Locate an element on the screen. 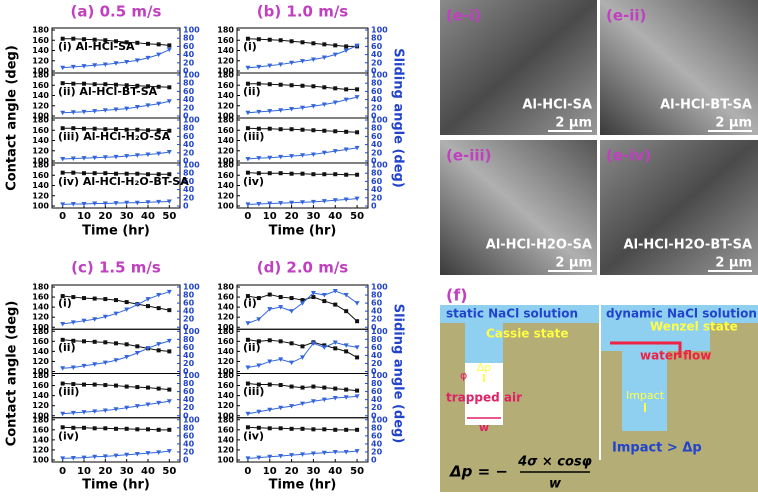  y2-tick-label: 40 is located at coordinates (377, 54).